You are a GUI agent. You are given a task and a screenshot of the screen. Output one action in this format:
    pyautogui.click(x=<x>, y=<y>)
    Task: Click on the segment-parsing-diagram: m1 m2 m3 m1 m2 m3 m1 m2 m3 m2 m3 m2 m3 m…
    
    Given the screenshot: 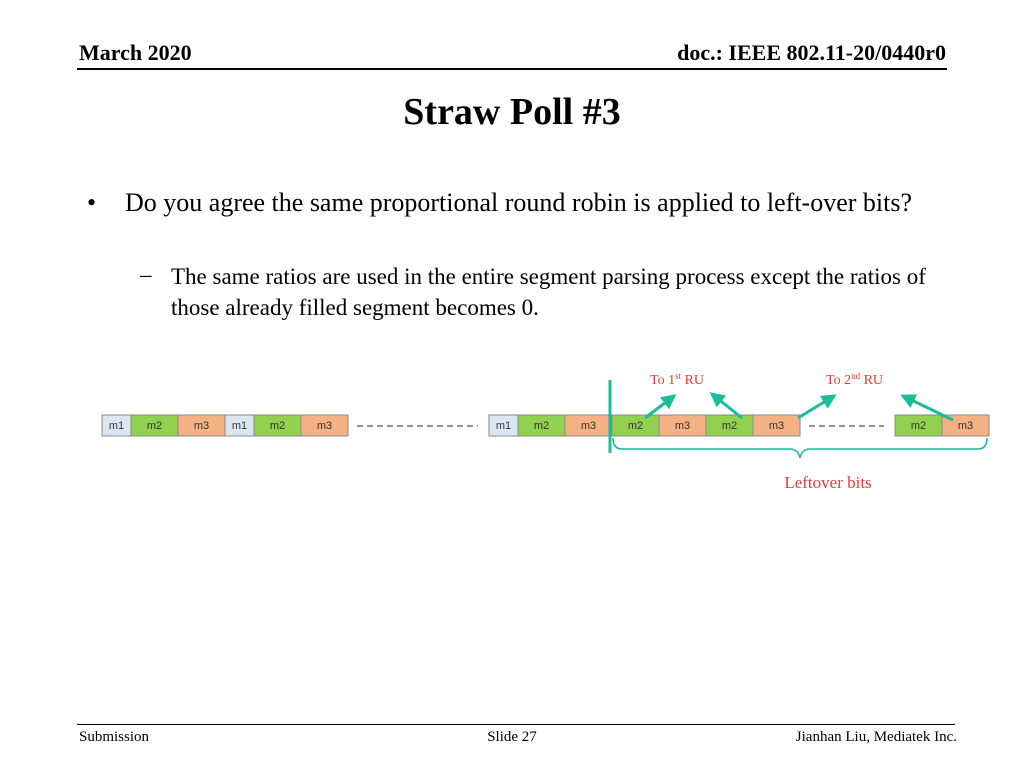 What is the action you would take?
    pyautogui.click(x=545, y=431)
    